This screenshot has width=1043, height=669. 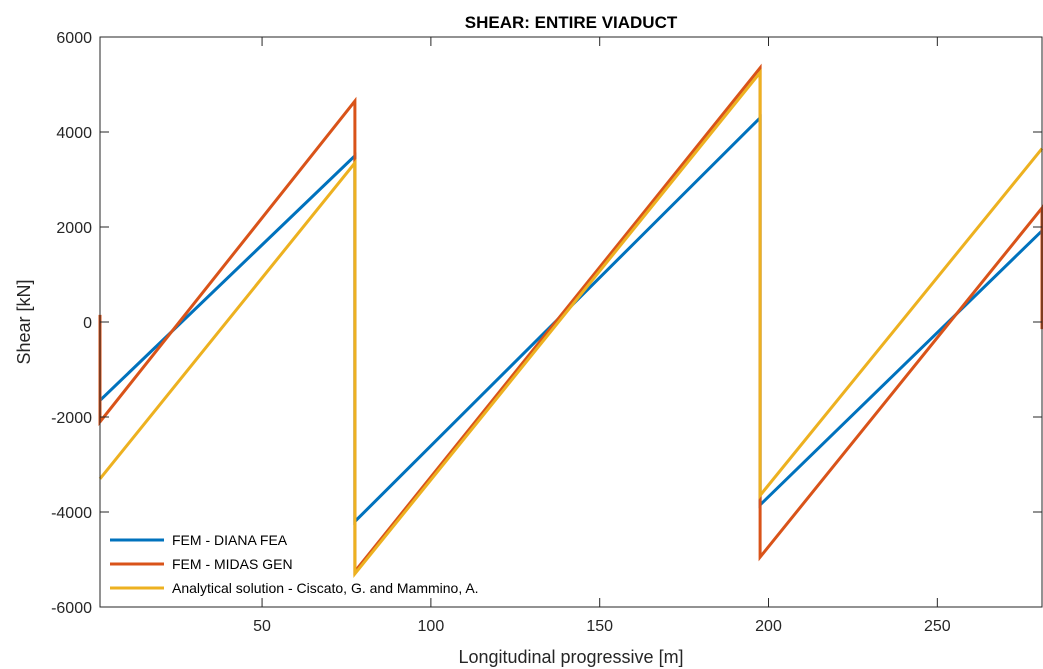 I want to click on x-tick-label-2: 100, so click(x=431, y=626).